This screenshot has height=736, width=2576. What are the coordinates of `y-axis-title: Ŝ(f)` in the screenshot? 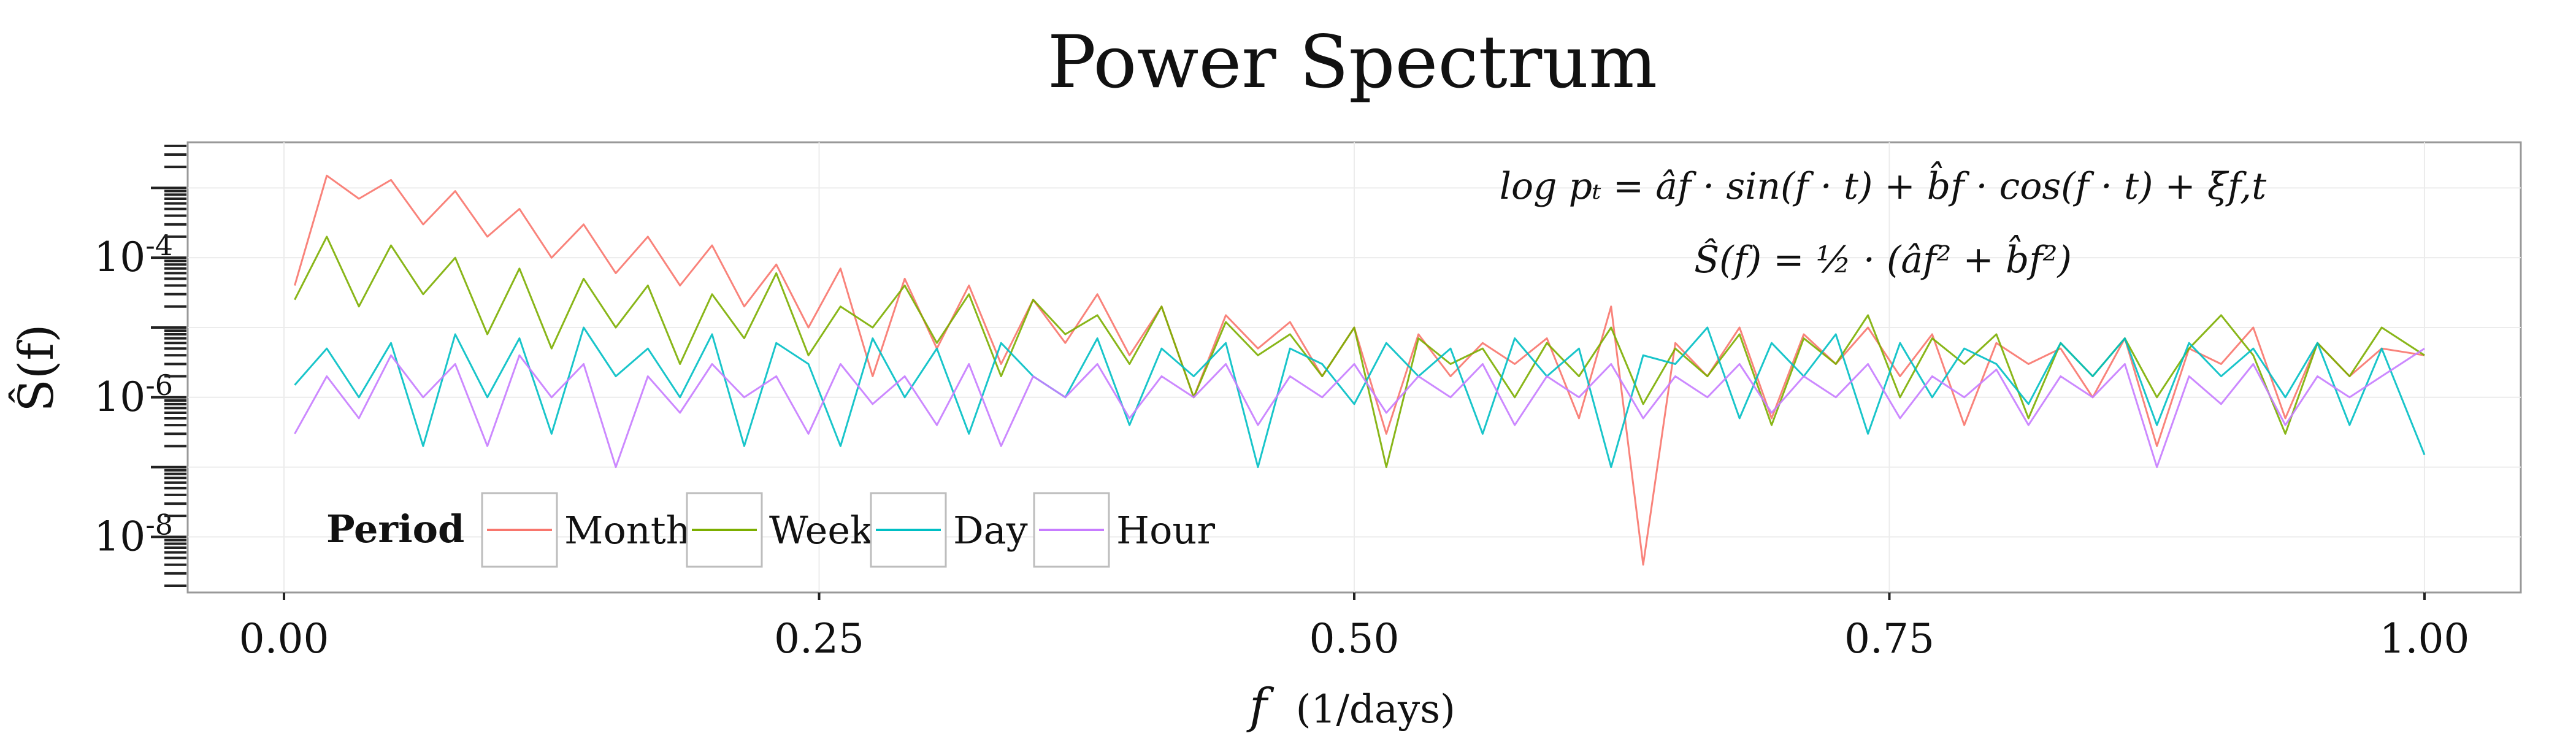 It's located at (35, 368).